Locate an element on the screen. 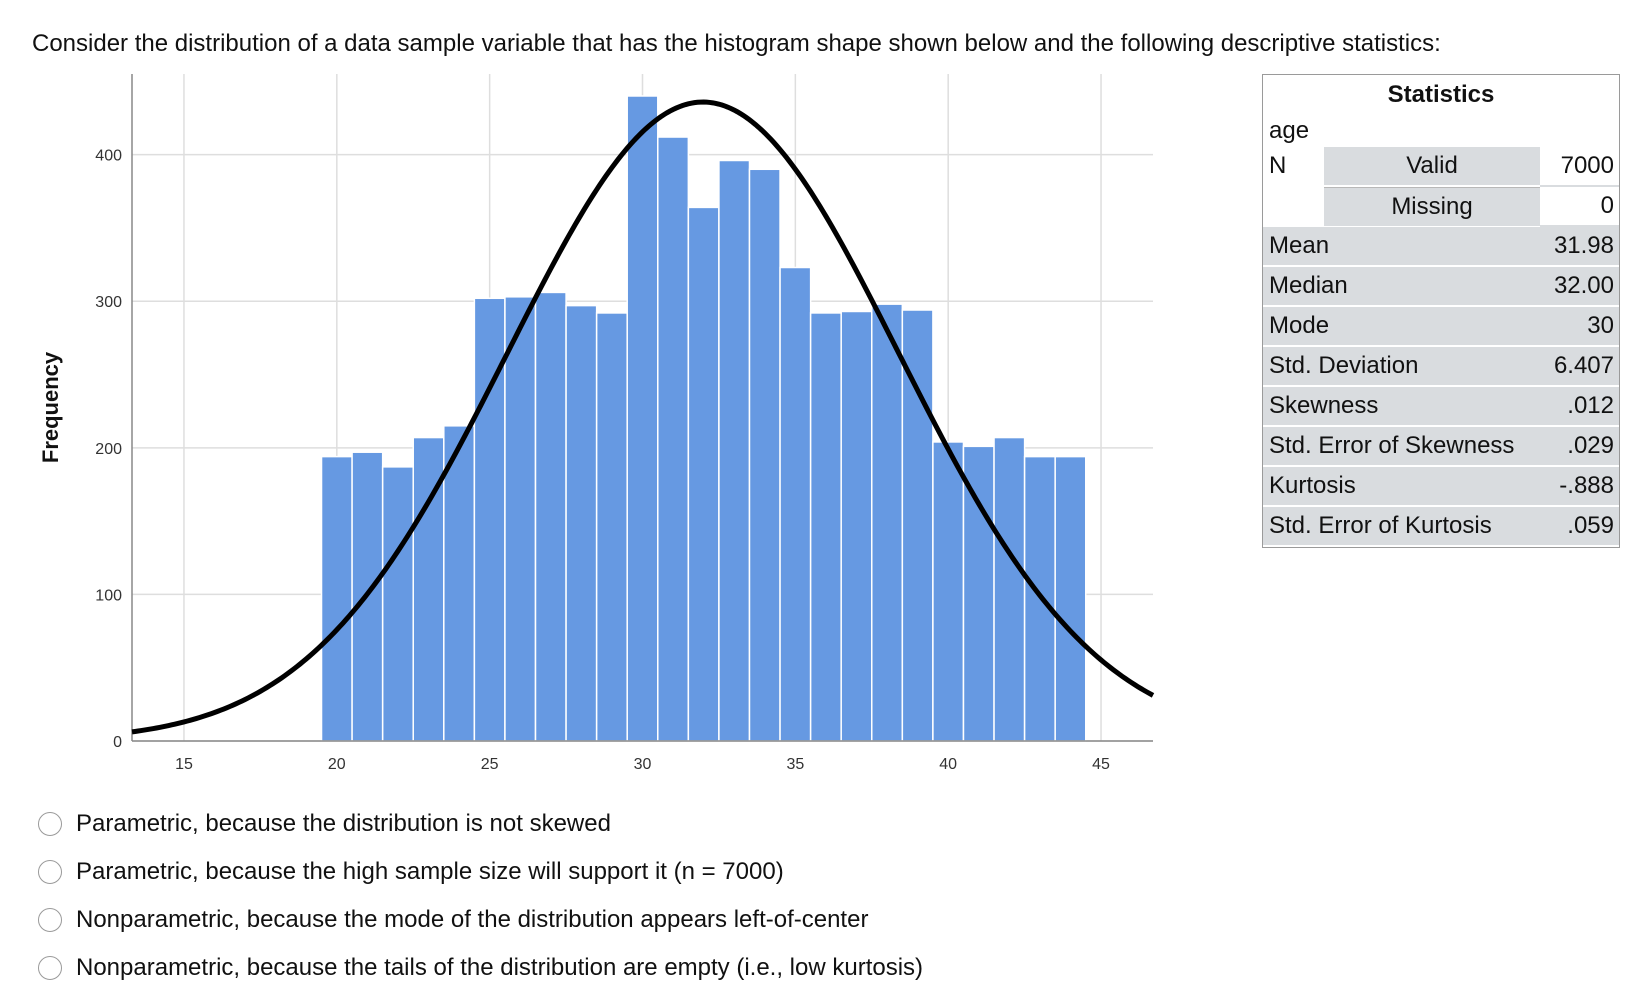  stats-row: Mode 30 is located at coordinates (1441, 327).